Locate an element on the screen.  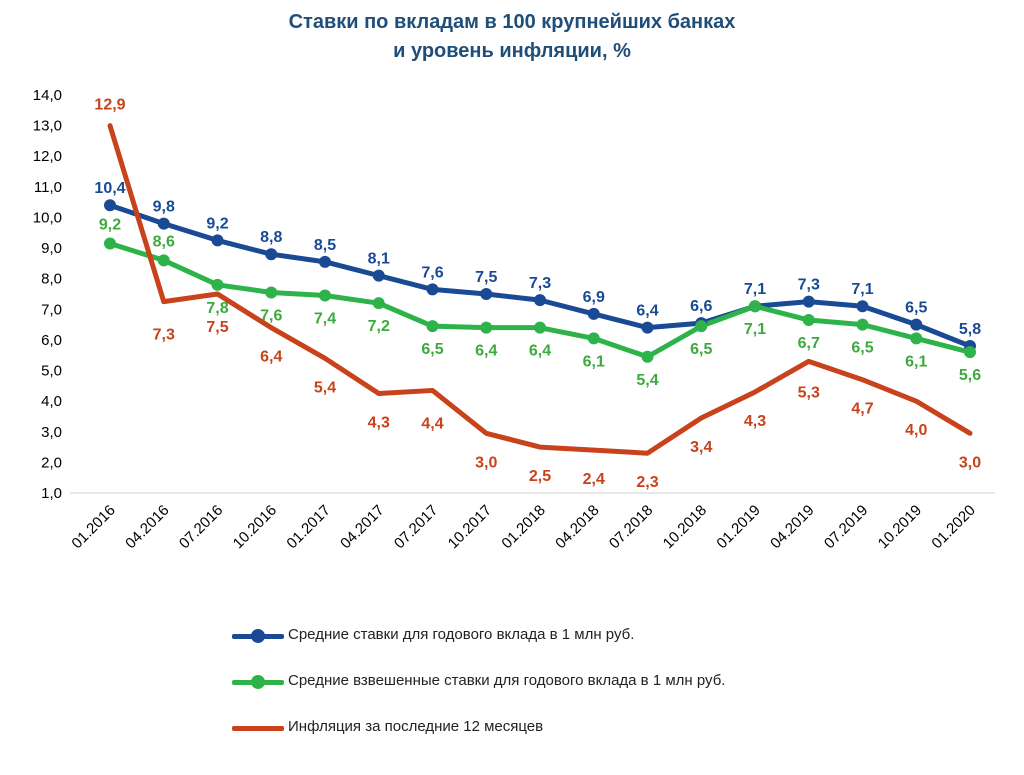
series-1-data-label: 5,4 is located at coordinates (647, 380).